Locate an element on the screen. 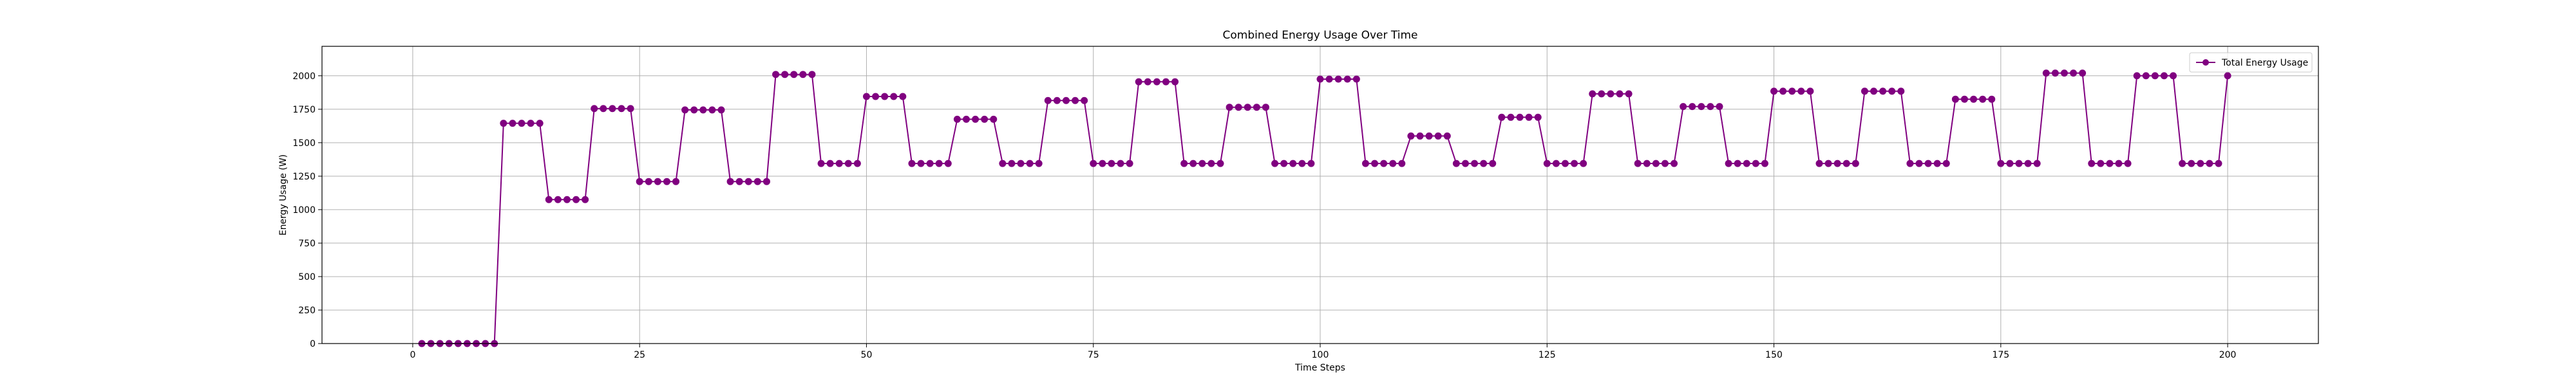 This screenshot has height=386, width=2576. legend: Total Energy Usage is located at coordinates (2251, 62).